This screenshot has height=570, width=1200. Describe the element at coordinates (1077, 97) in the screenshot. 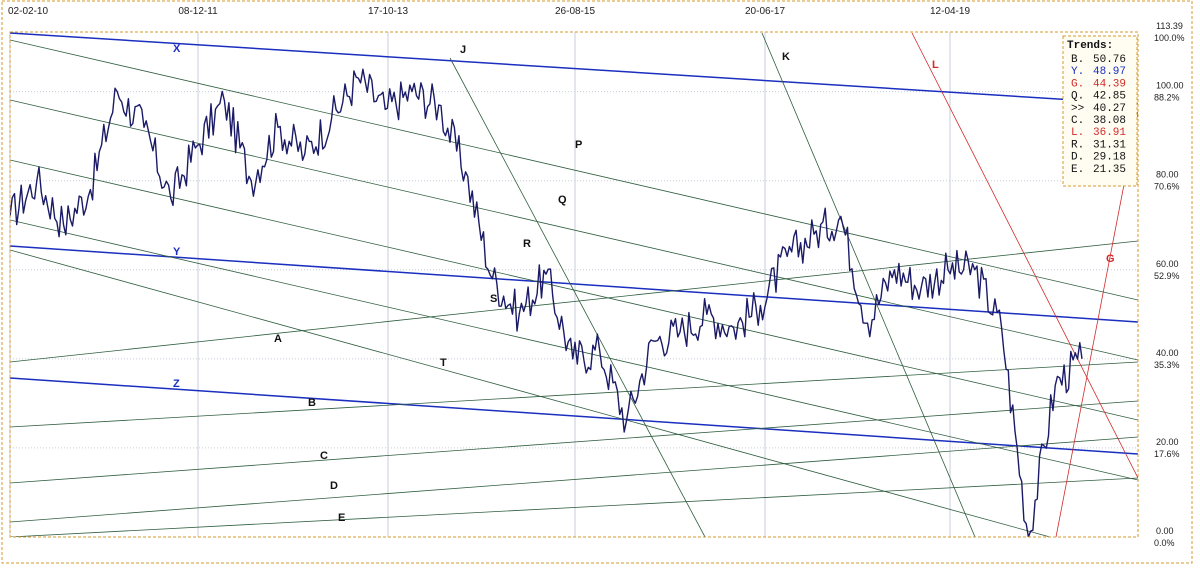

I see `legend-item-label: Q.` at that location.